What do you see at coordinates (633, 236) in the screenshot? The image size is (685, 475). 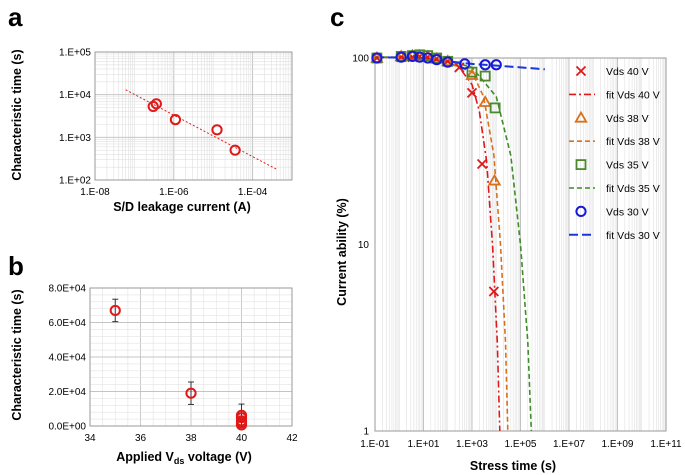 I see `legend-label: fit Vds 30 V` at bounding box center [633, 236].